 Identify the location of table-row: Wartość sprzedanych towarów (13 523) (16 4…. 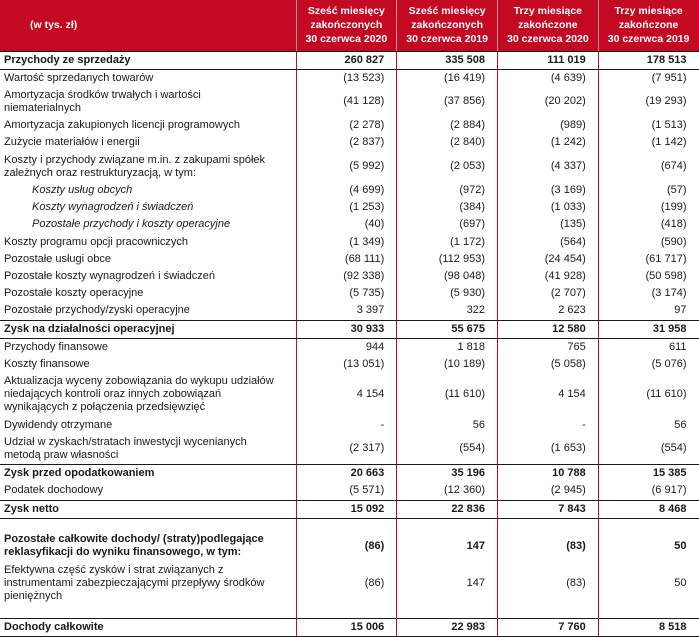
(349, 78).